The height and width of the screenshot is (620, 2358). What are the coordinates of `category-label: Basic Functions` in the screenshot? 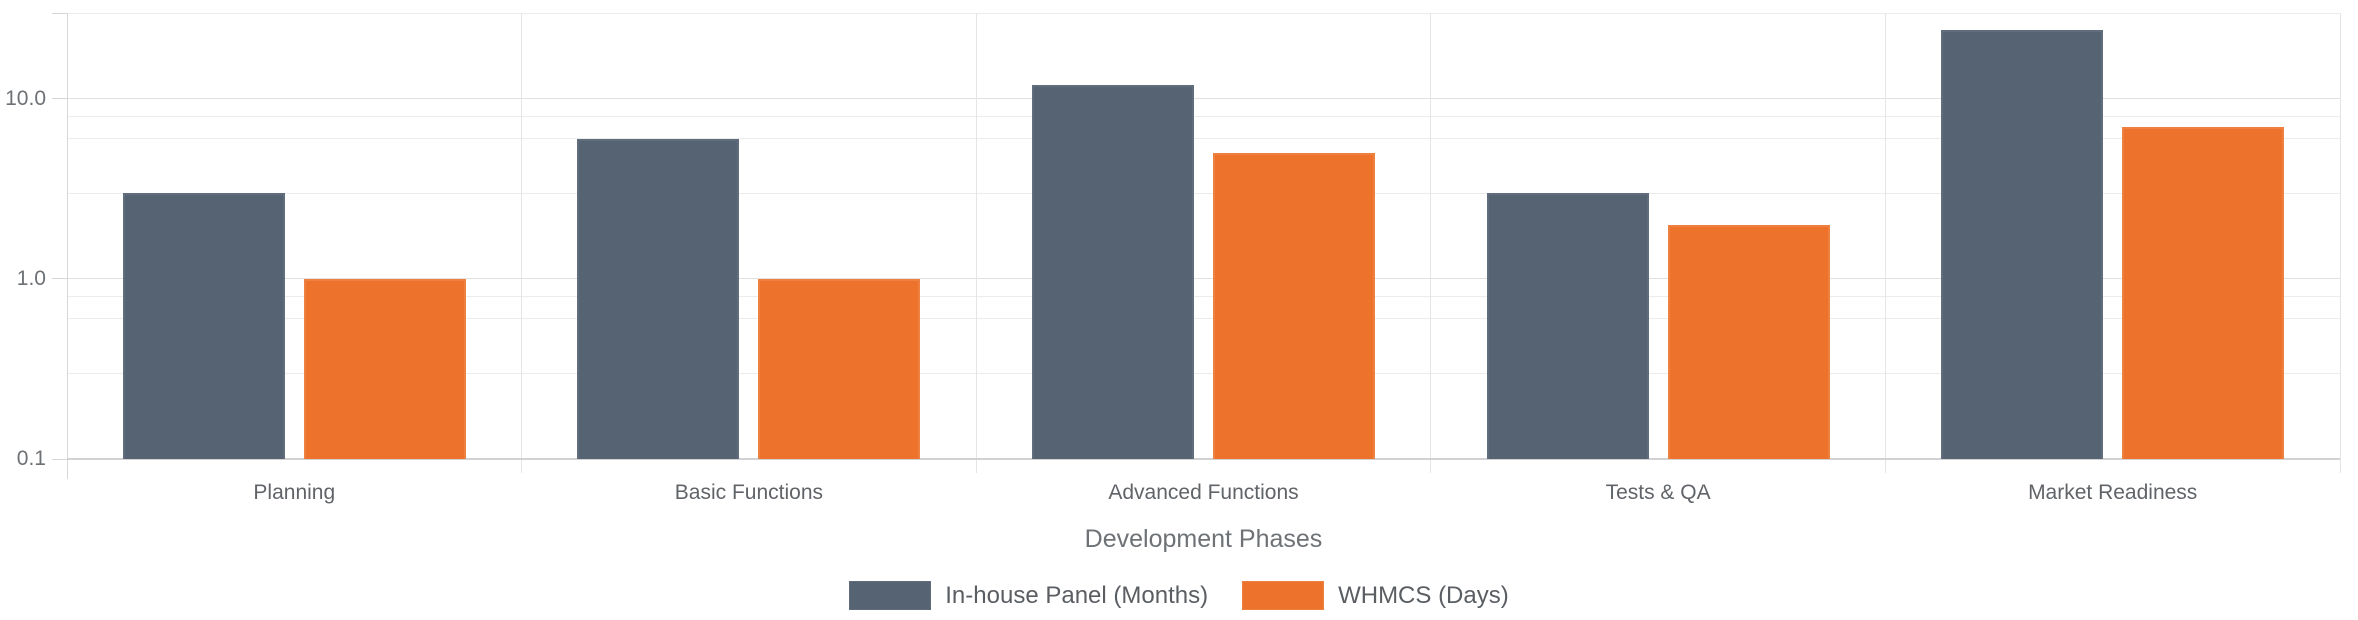 It's located at (749, 492).